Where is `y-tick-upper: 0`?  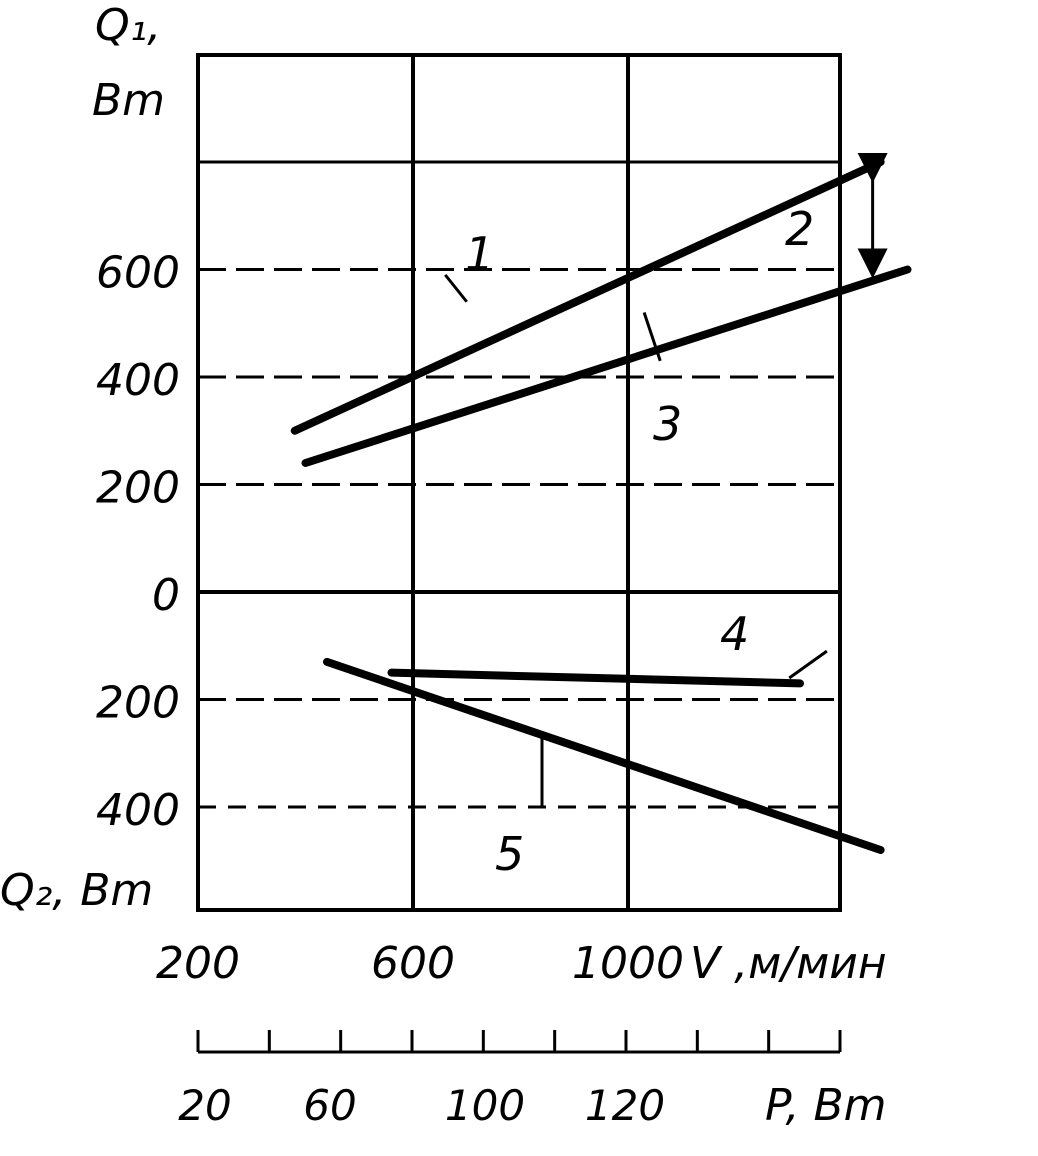 y-tick-upper: 0 is located at coordinates (166, 595).